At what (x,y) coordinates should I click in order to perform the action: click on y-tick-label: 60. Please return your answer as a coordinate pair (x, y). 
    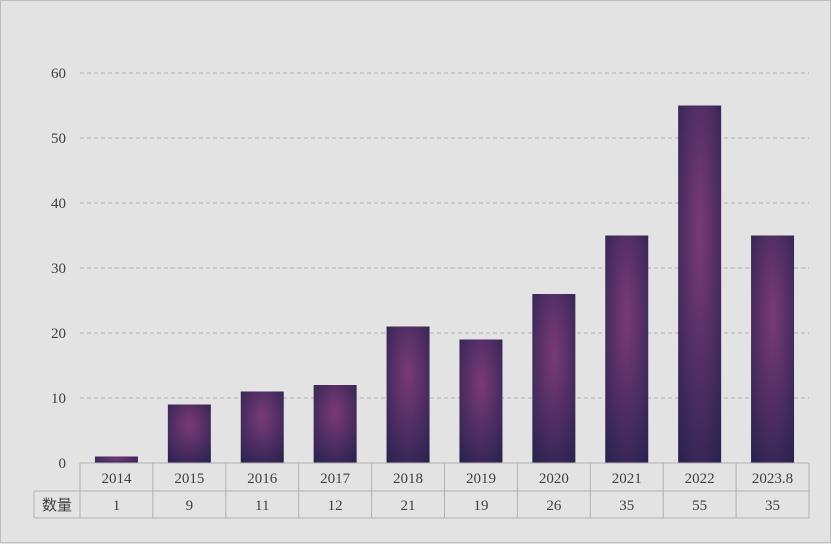
    Looking at the image, I should click on (58, 74).